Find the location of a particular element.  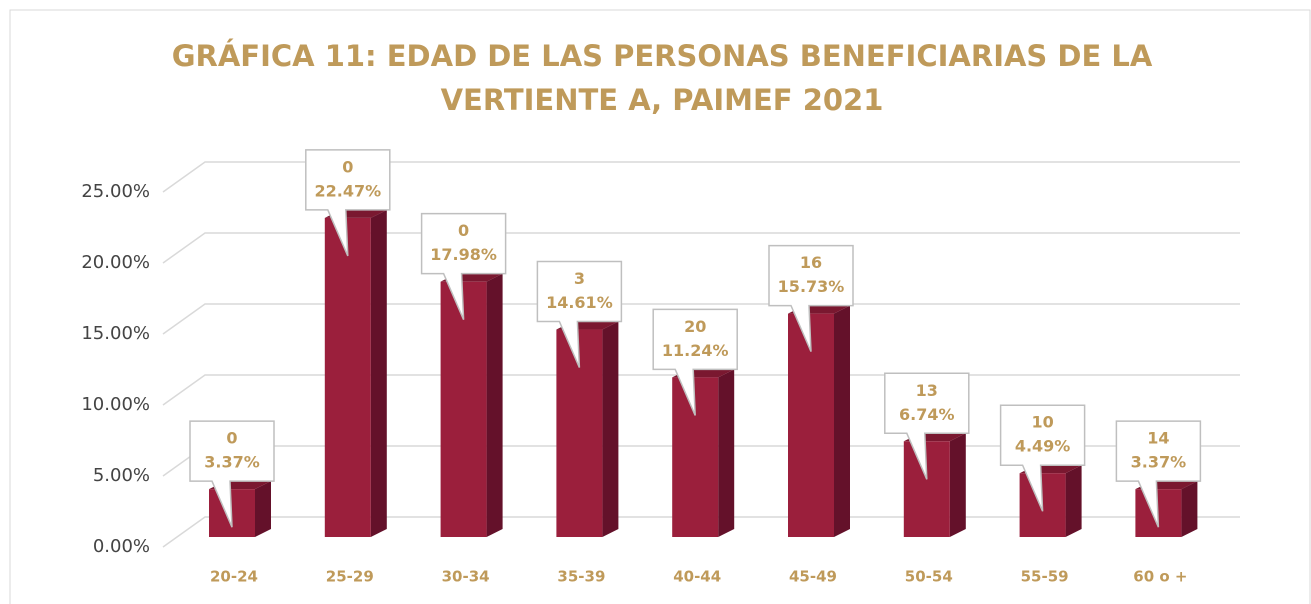

data-label: 15.73% is located at coordinates (811, 286).